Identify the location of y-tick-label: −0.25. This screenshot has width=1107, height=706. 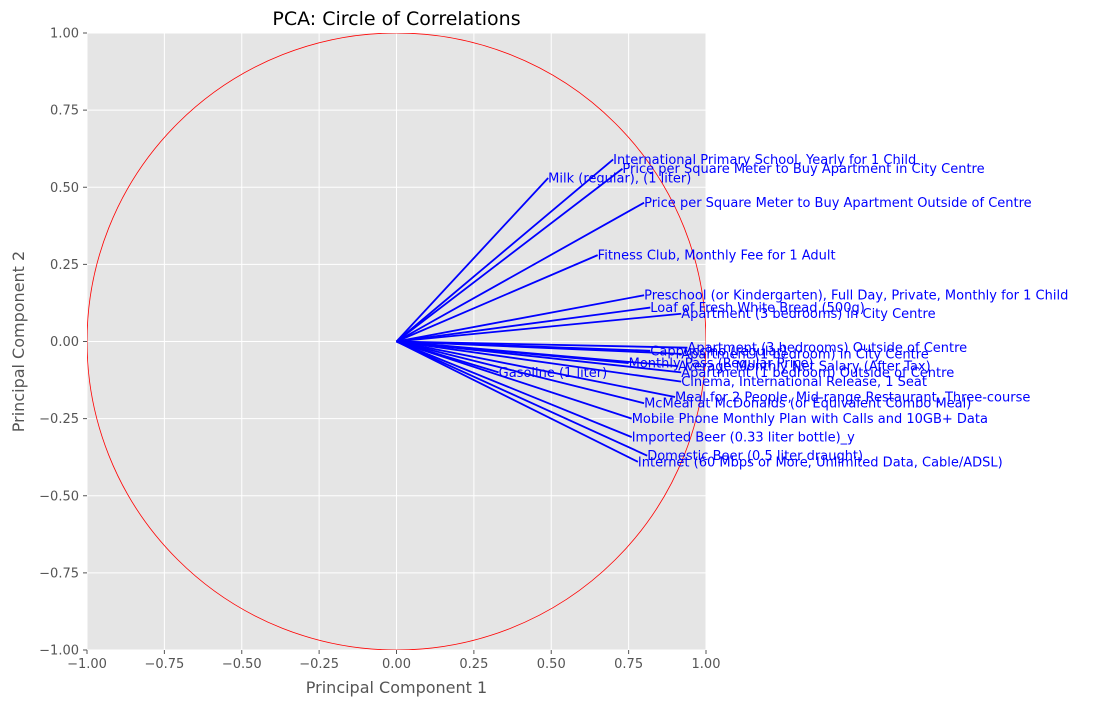
(59, 419).